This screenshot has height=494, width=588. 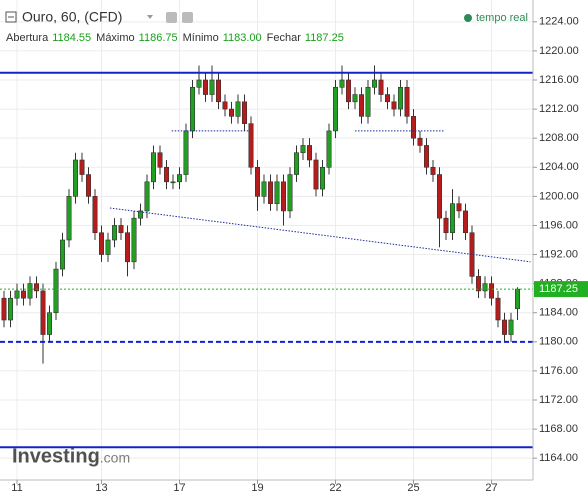 I want to click on legend-label: Abertura, so click(x=27, y=38).